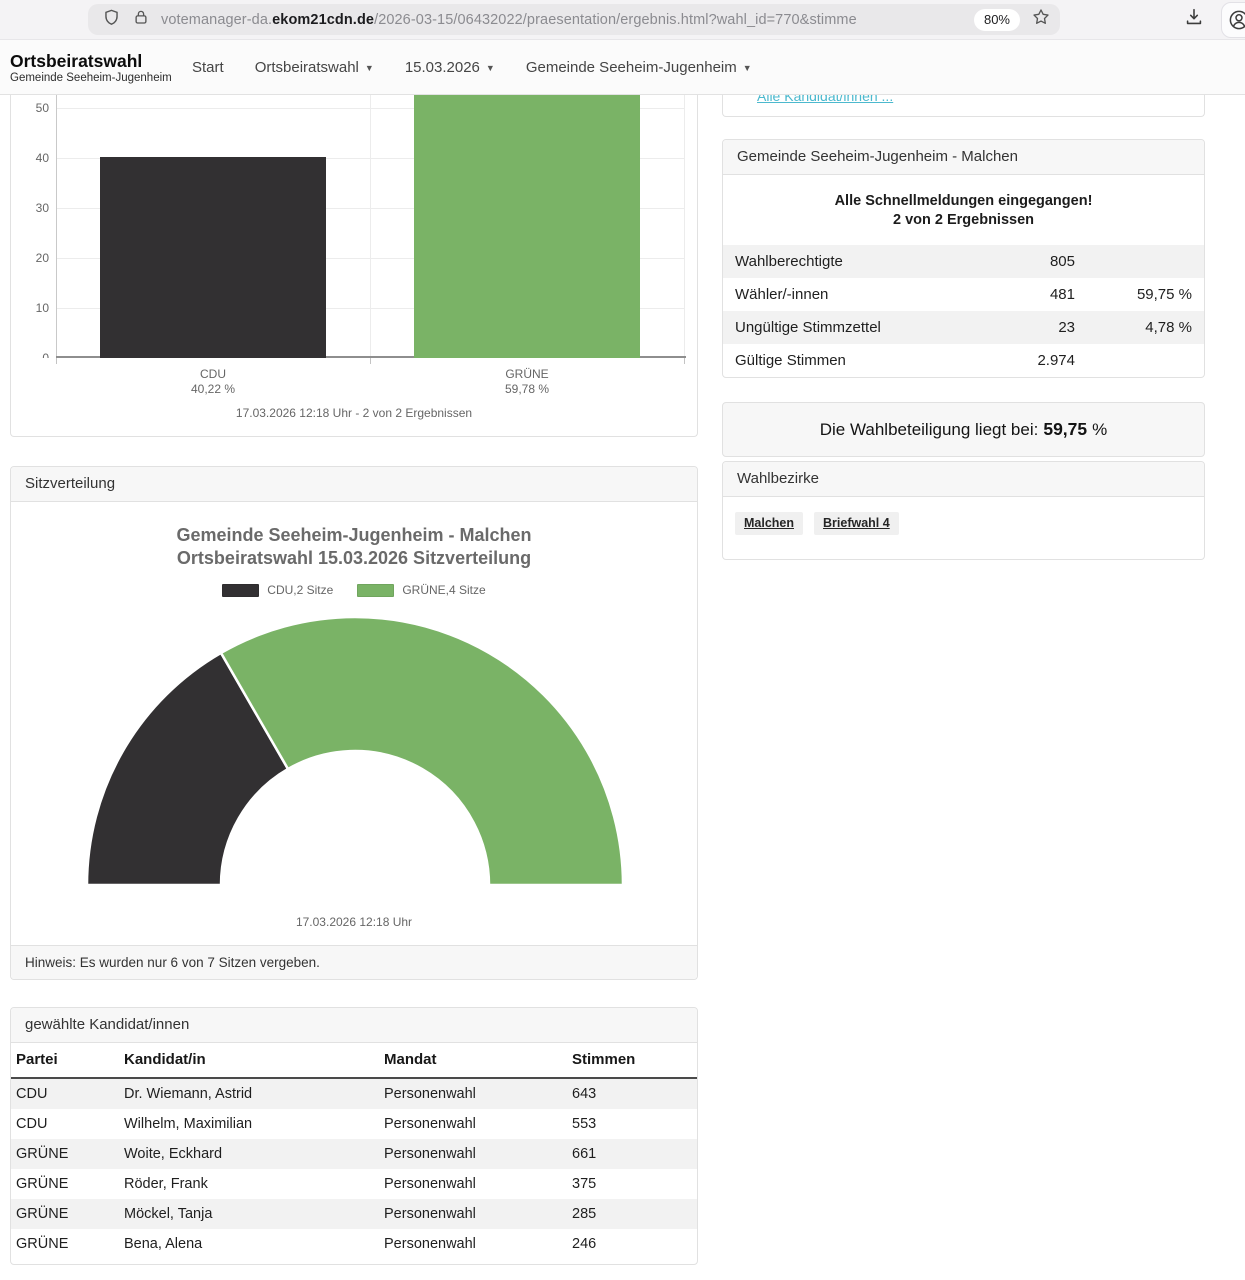 The image size is (1245, 1280). Describe the element at coordinates (963, 294) in the screenshot. I see `stat-row-1: Wähler/-innen 481 59,75 %` at that location.